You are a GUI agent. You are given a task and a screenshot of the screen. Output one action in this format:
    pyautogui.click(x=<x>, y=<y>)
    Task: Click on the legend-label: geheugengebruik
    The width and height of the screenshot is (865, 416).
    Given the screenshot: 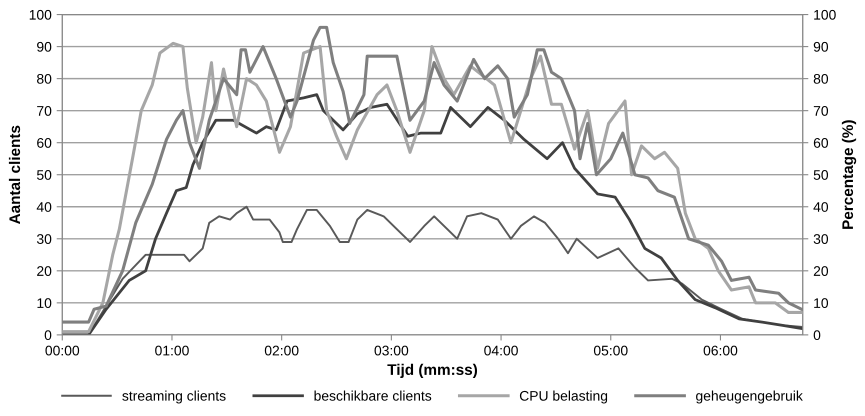 What is the action you would take?
    pyautogui.click(x=749, y=397)
    